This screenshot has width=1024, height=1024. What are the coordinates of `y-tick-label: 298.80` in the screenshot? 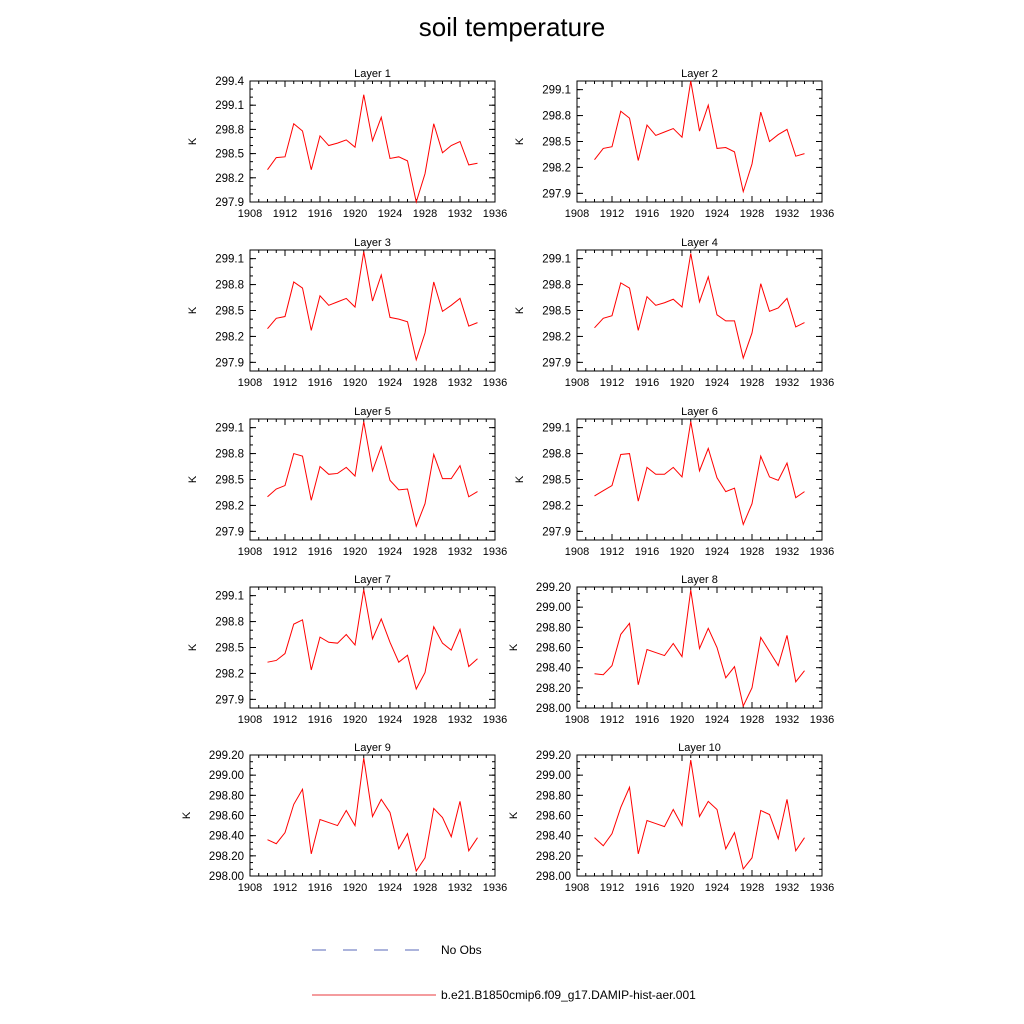 It's located at (226, 796).